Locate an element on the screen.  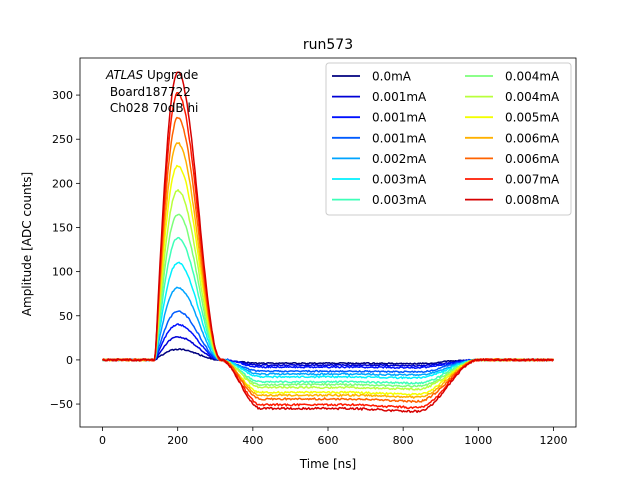
x-tick-label: 1200 is located at coordinates (553, 440).